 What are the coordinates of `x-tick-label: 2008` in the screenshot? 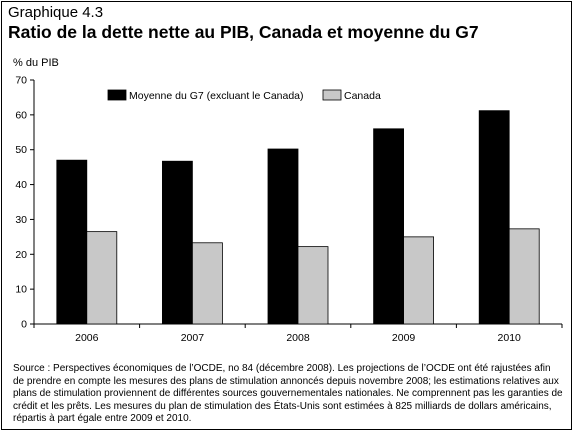 It's located at (298, 338).